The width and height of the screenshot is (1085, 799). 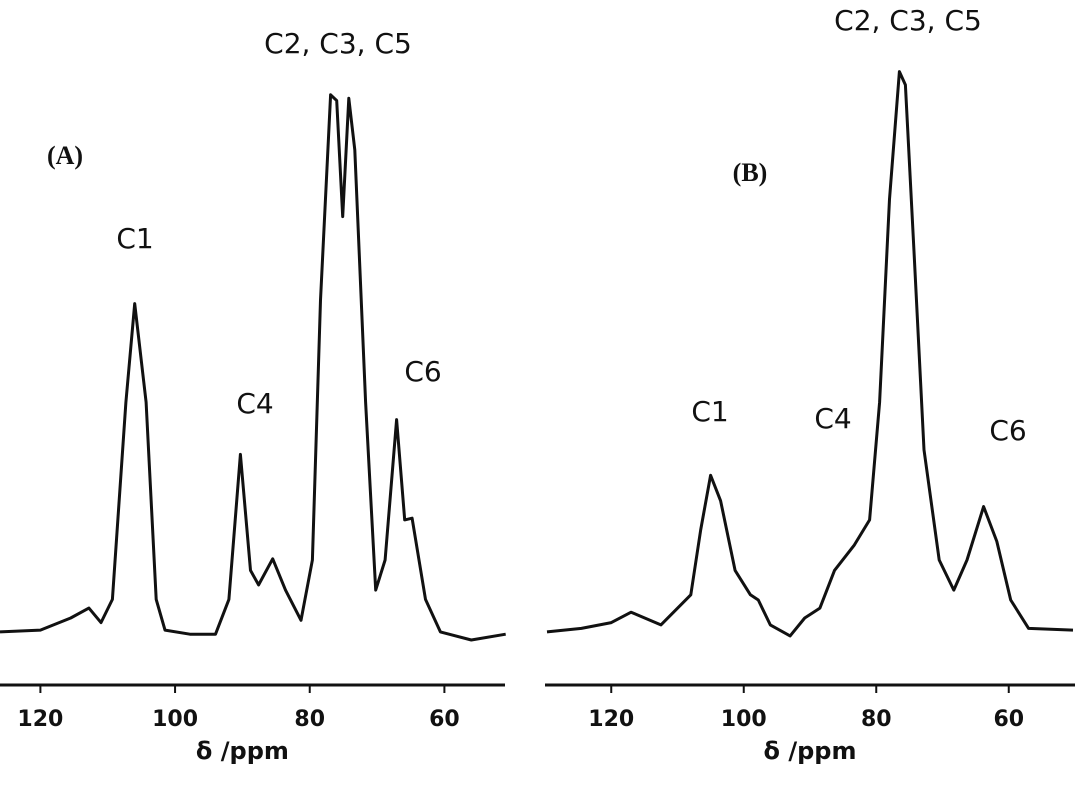 I want to click on panel-label: (A), so click(x=65, y=155).